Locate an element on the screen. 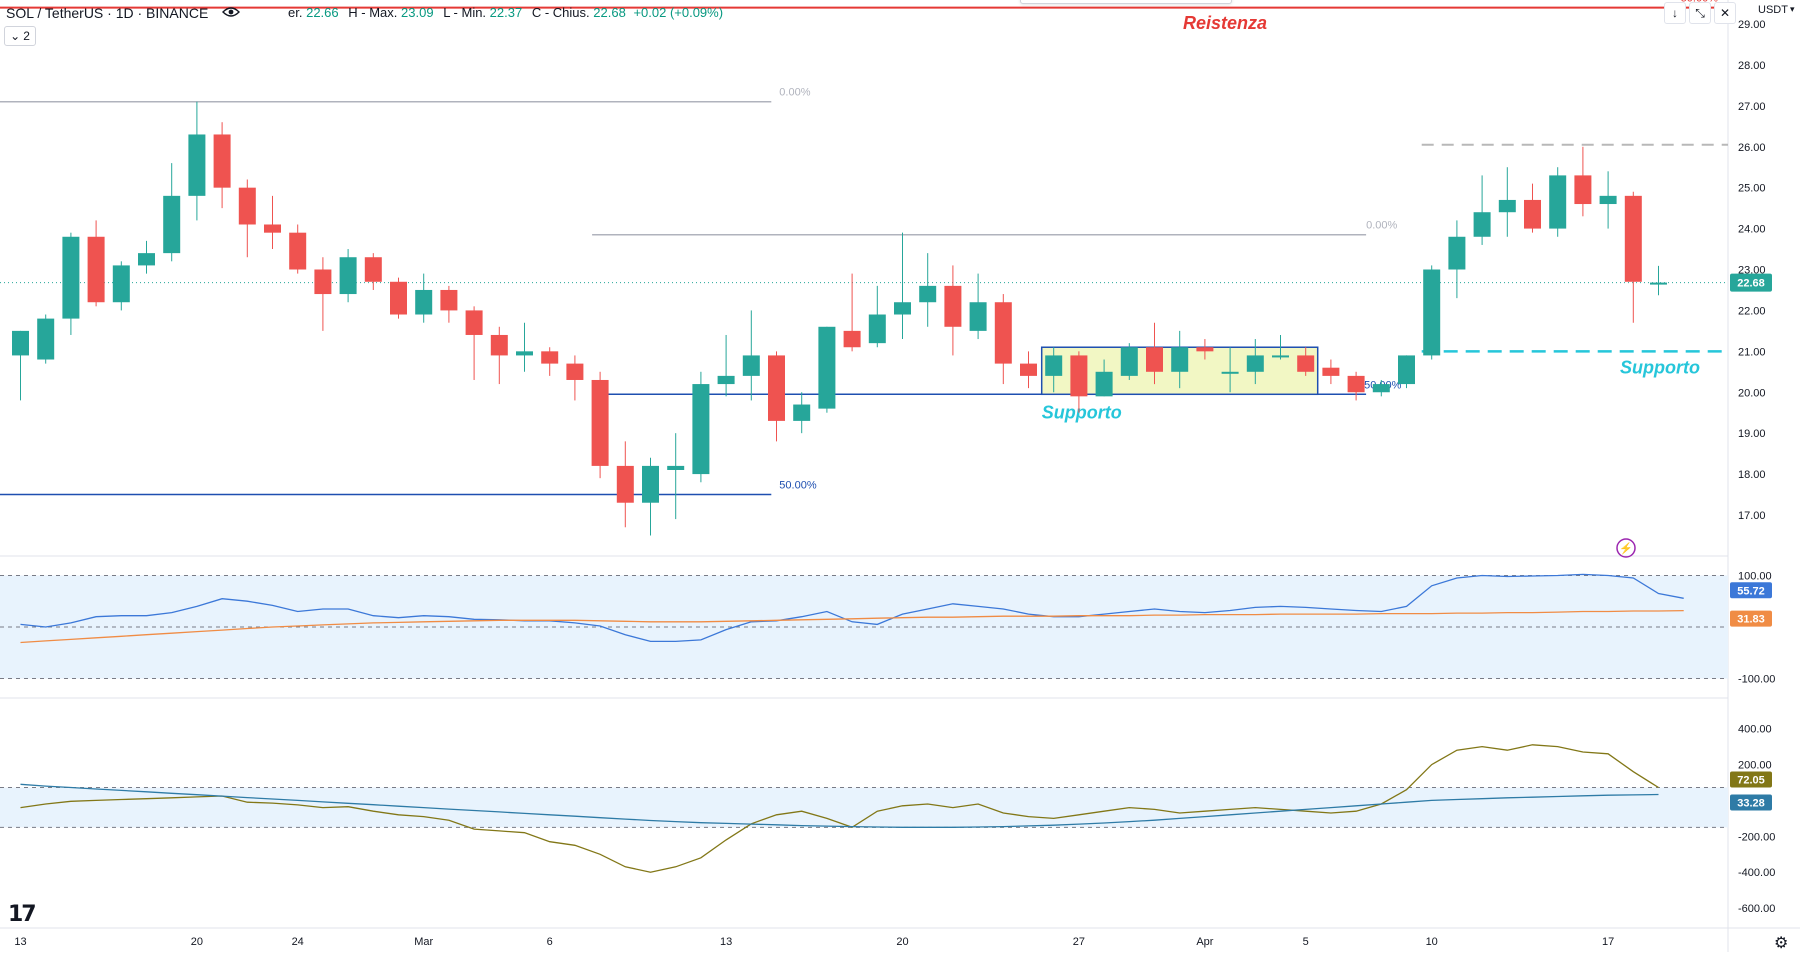 Image resolution: width=1800 pixels, height=953 pixels. last-price-tag is located at coordinates (1751, 282).